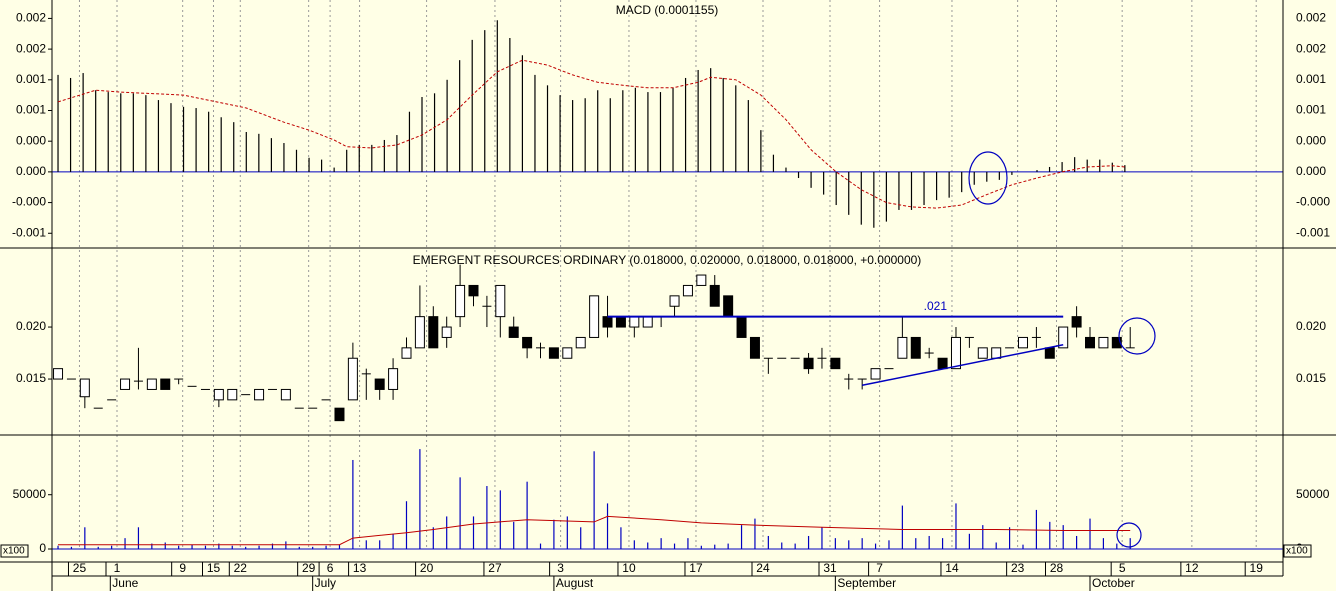 Image resolution: width=1336 pixels, height=591 pixels. Describe the element at coordinates (214, 568) in the screenshot. I see `x-tick-label: 15` at that location.